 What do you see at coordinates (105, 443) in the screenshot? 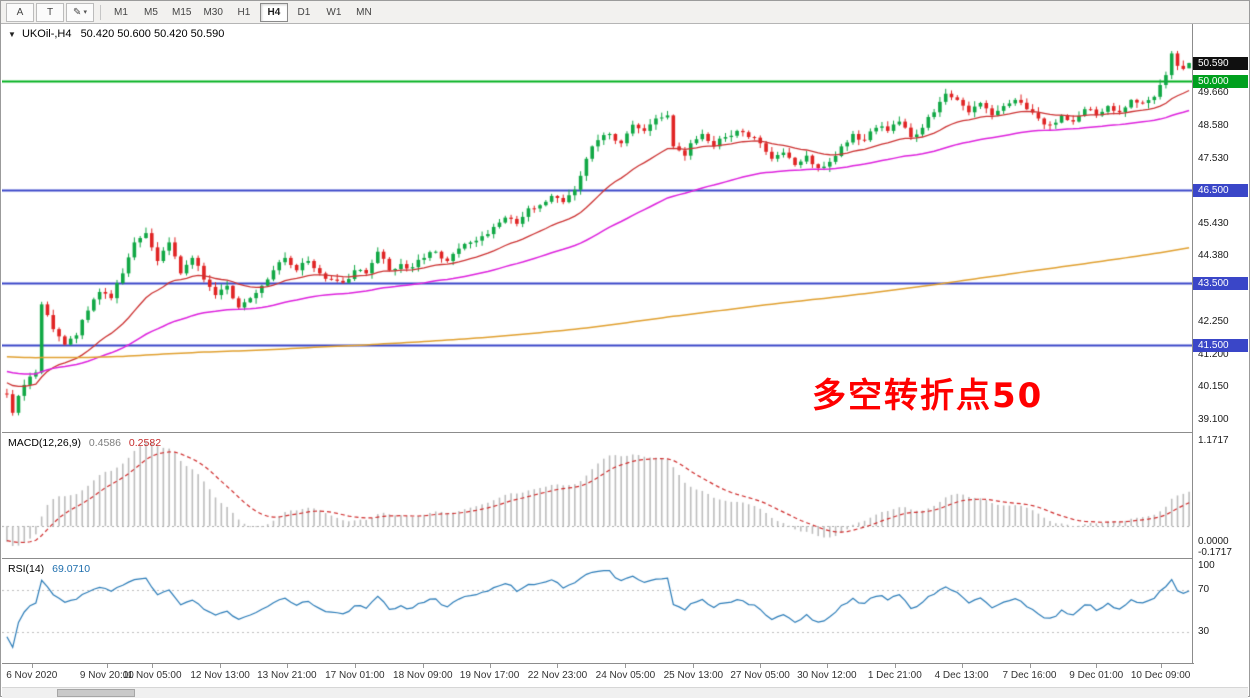
I see `macd-main-value: 0.4586` at bounding box center [105, 443].